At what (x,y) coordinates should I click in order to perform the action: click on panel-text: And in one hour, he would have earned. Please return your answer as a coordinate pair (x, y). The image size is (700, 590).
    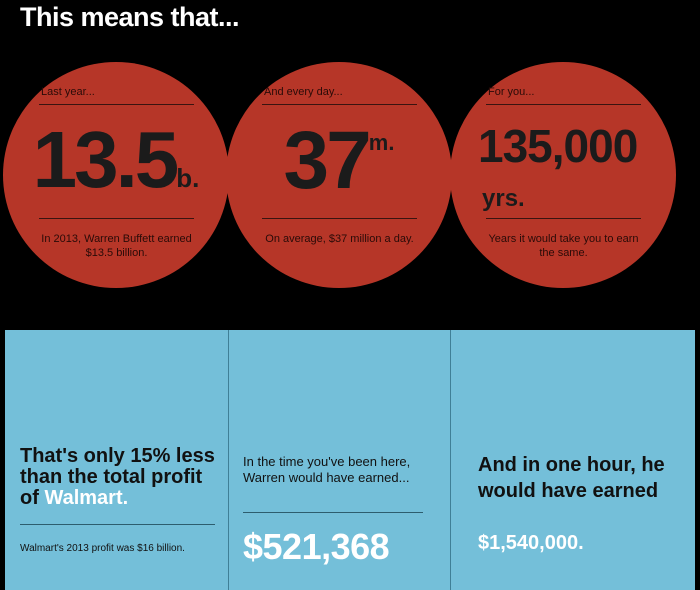
    Looking at the image, I should click on (571, 478).